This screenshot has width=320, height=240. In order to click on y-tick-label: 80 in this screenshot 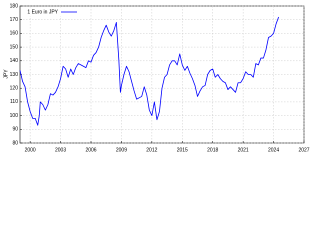, I will do `click(15, 143)`.